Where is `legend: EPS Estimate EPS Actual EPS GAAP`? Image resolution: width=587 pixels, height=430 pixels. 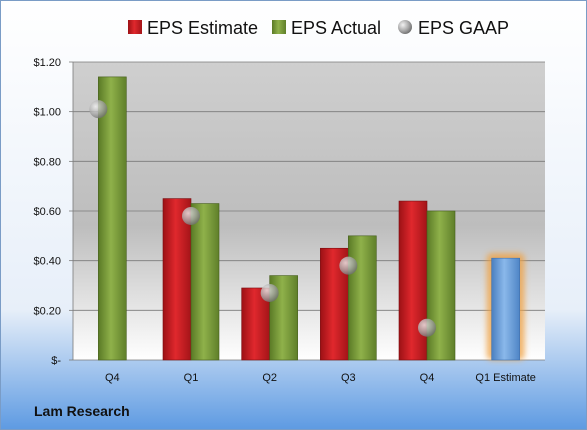
legend: EPS Estimate EPS Actual EPS GAAP is located at coordinates (318, 28).